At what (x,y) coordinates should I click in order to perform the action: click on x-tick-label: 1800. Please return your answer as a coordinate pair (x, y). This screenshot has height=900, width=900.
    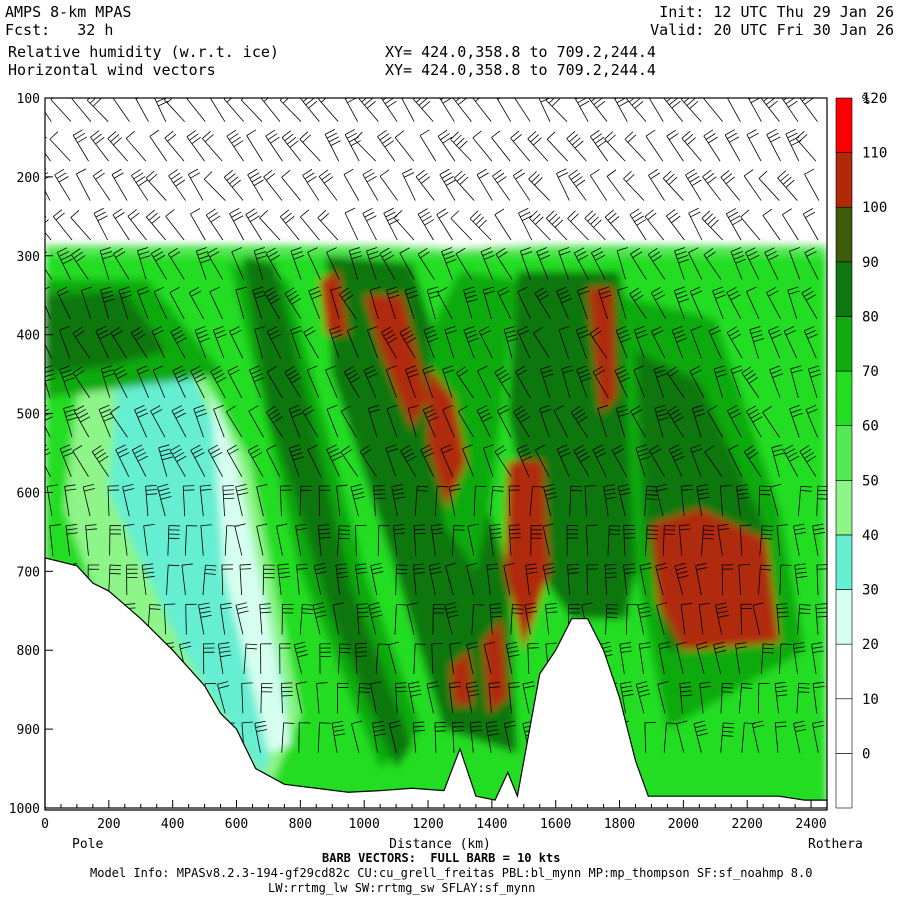
    Looking at the image, I should click on (619, 824).